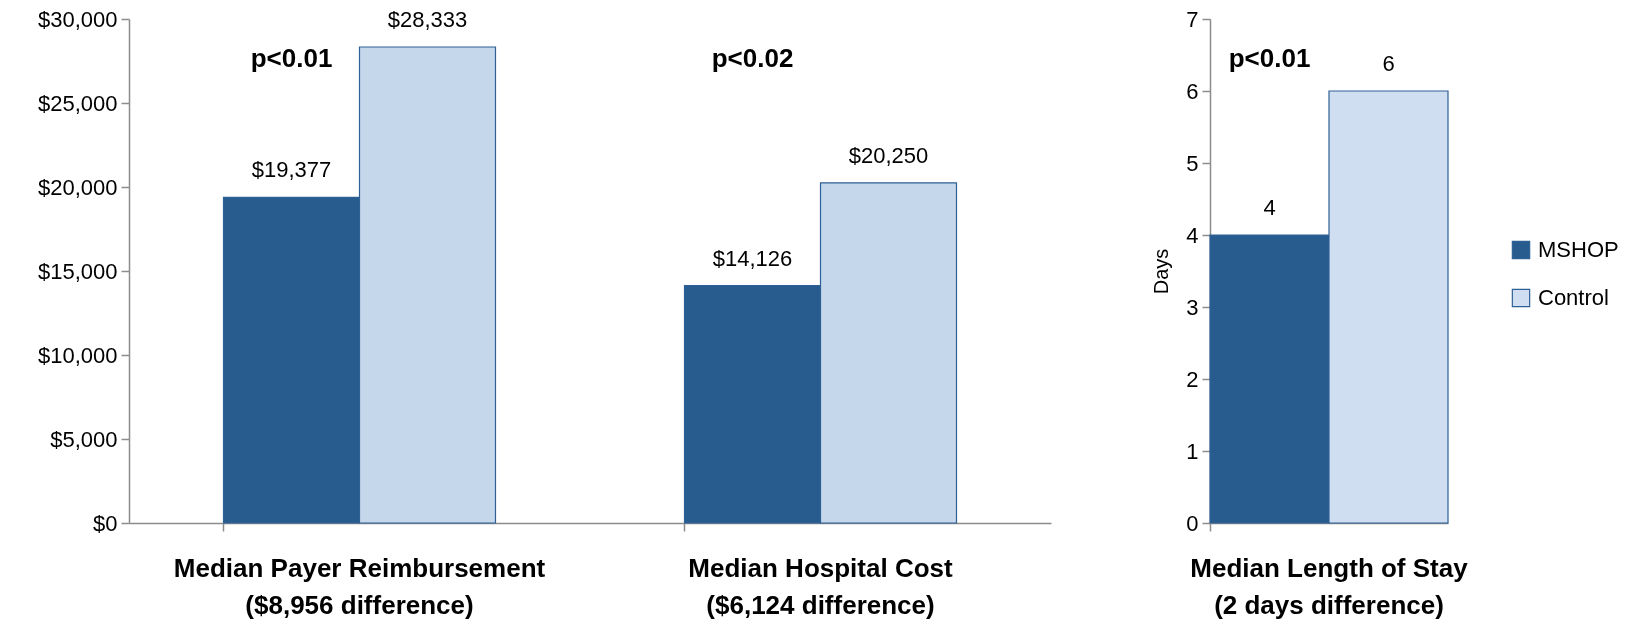 The image size is (1636, 627). I want to click on data-label: $19,377, so click(291, 170).